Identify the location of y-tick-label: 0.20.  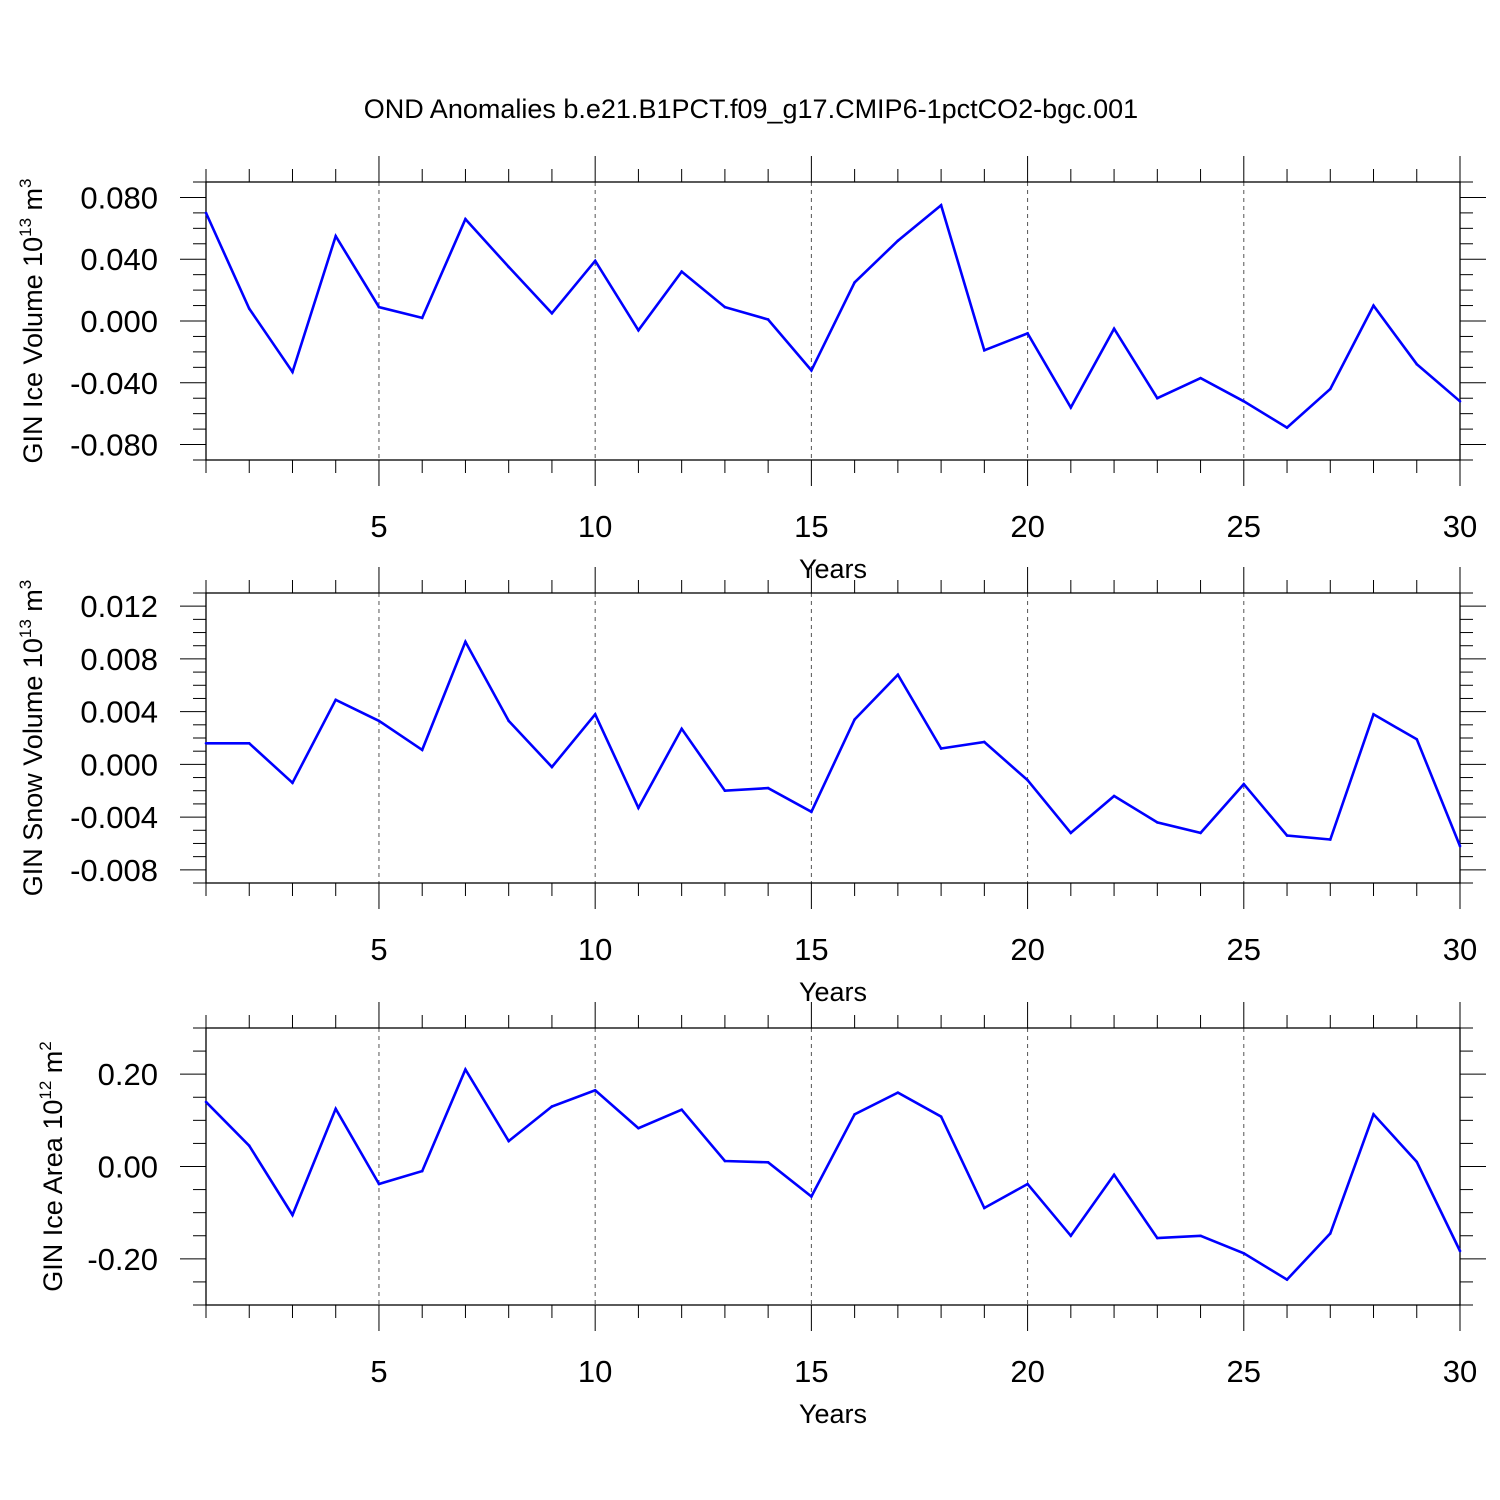
(128, 1074).